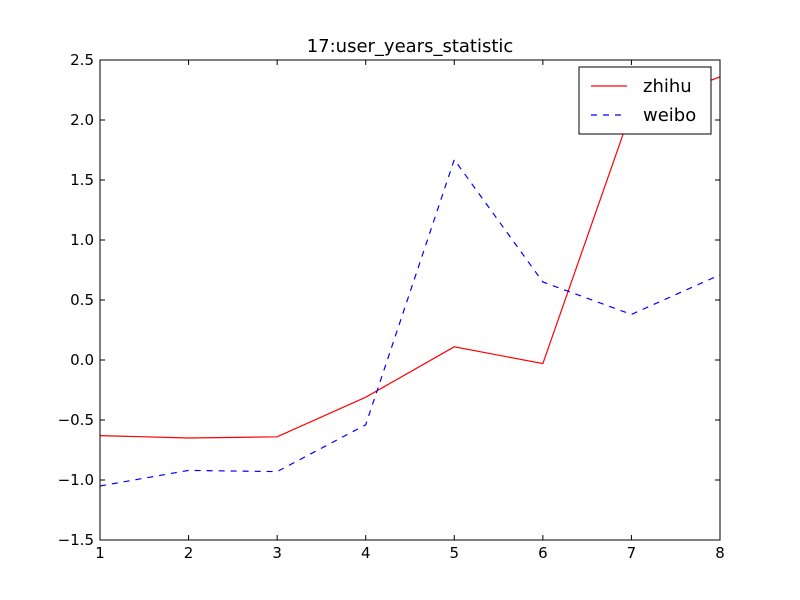 The height and width of the screenshot is (600, 800). What do you see at coordinates (277, 553) in the screenshot?
I see `x-tick-label: 3` at bounding box center [277, 553].